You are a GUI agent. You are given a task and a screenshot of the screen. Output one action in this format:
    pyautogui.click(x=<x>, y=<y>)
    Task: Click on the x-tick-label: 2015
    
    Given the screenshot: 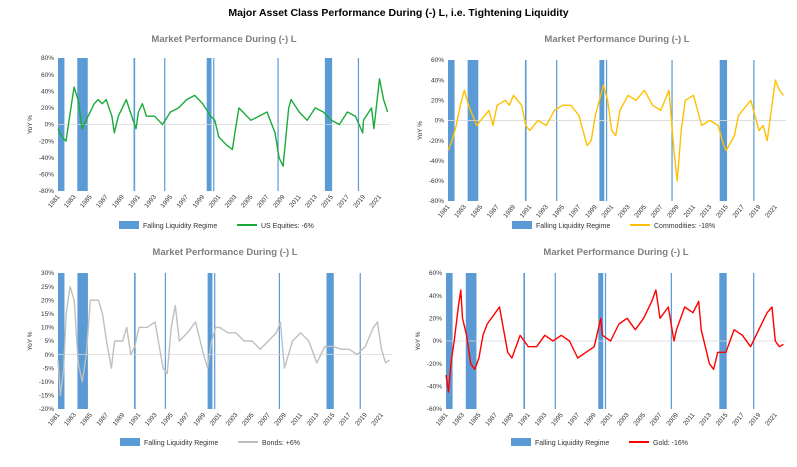 What is the action you would take?
    pyautogui.click(x=722, y=419)
    